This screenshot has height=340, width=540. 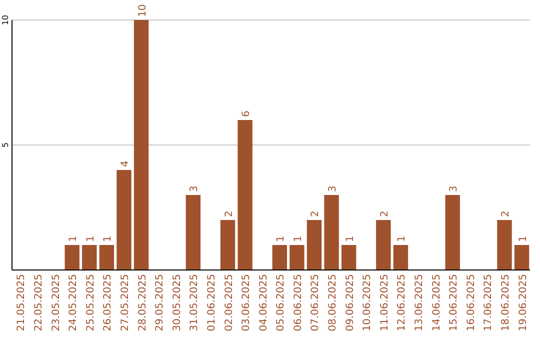 I want to click on x-tick-label: 23.05.2025, so click(x=56, y=303).